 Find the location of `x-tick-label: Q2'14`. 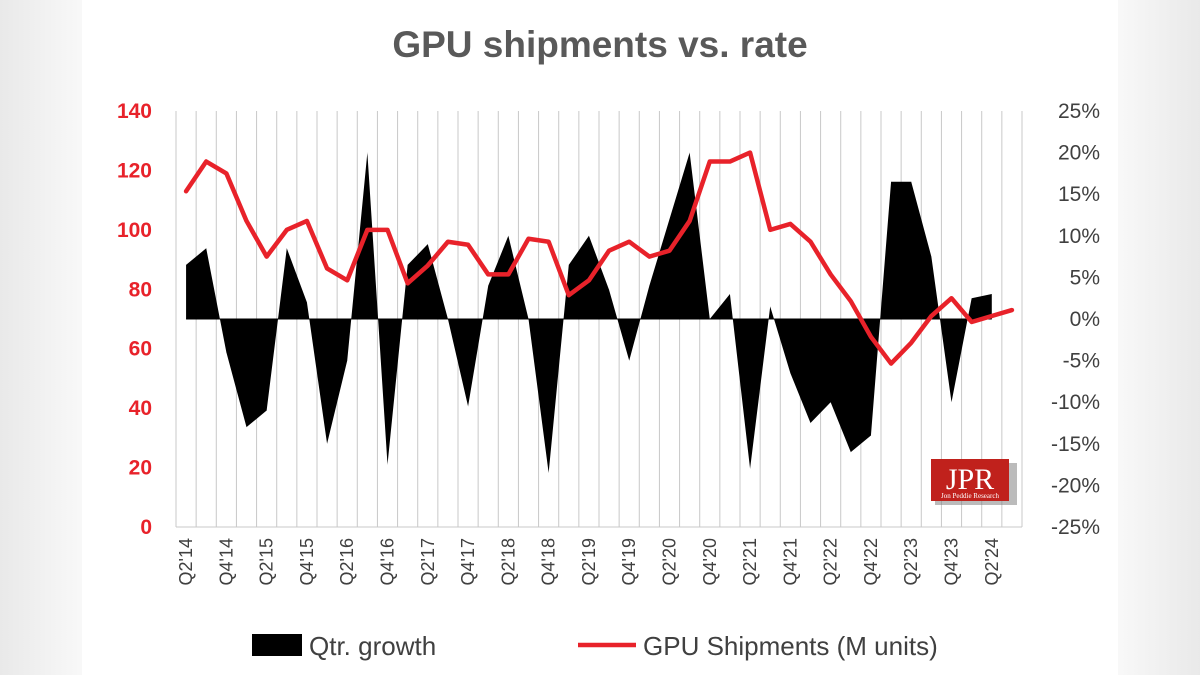

x-tick-label: Q2'14 is located at coordinates (186, 561).